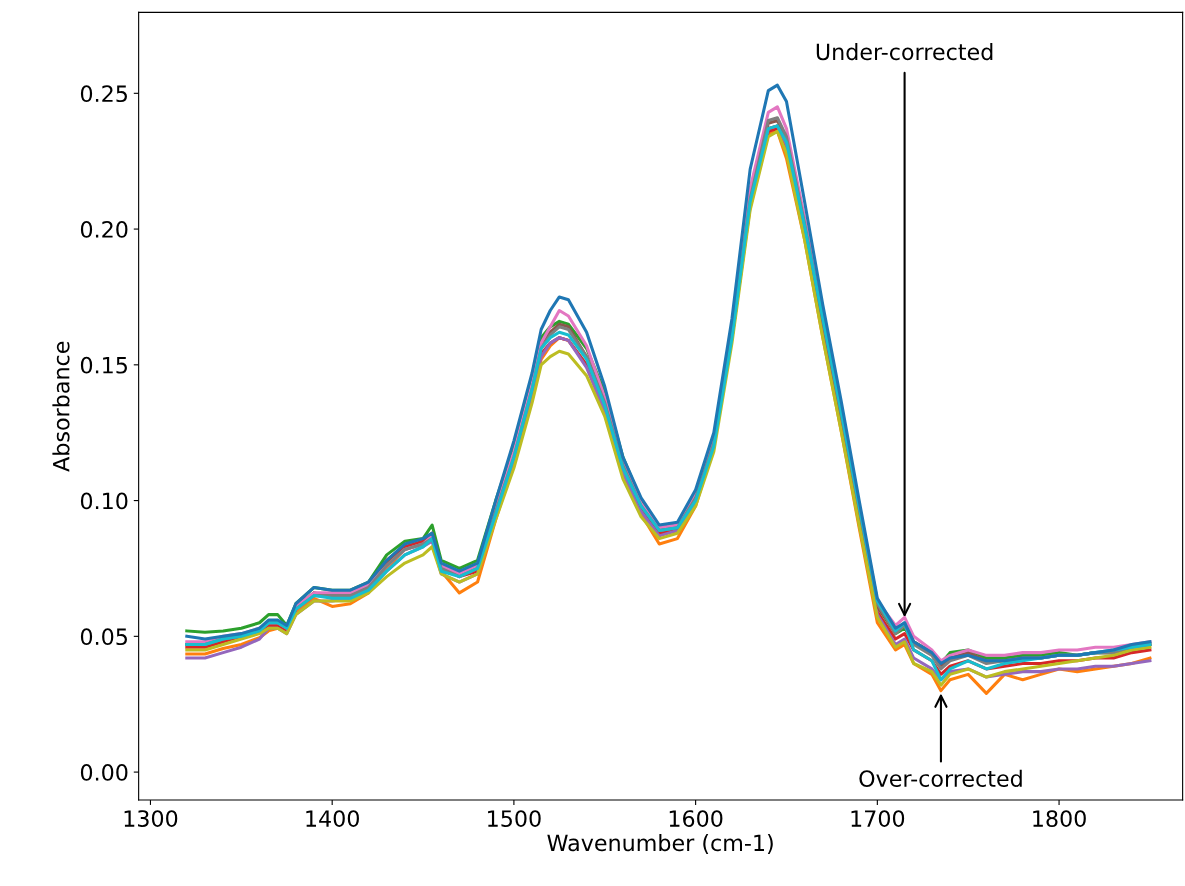 The height and width of the screenshot is (886, 1185). What do you see at coordinates (904, 52) in the screenshot?
I see `annotation: Under-corrected` at bounding box center [904, 52].